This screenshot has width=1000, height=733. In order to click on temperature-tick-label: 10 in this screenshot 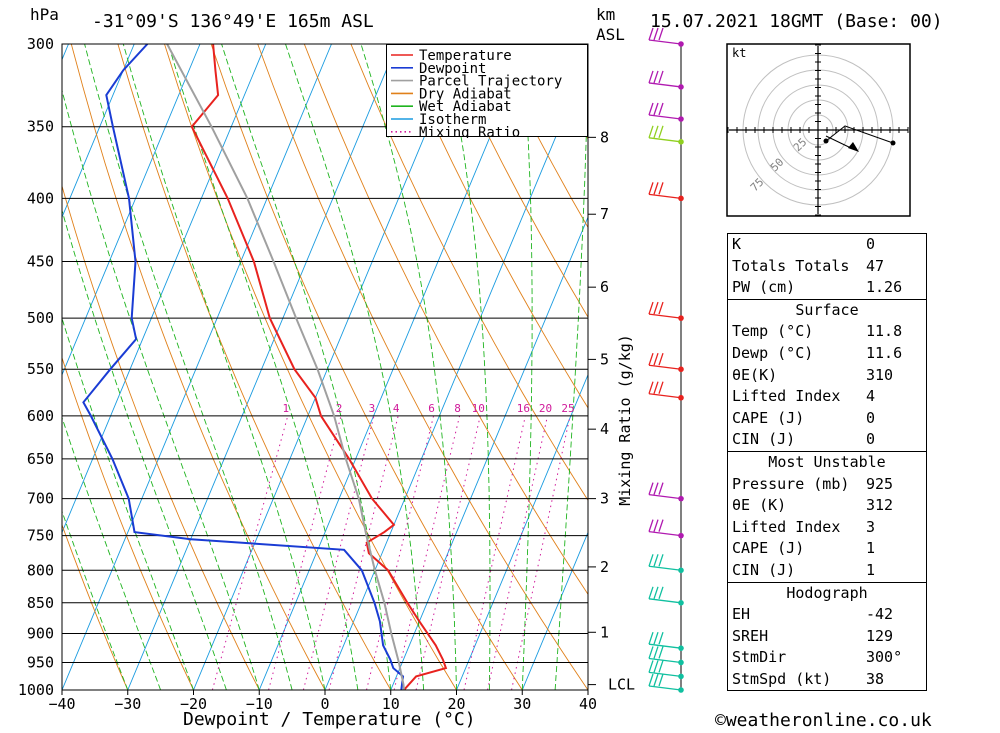, I will do `click(391, 704)`.